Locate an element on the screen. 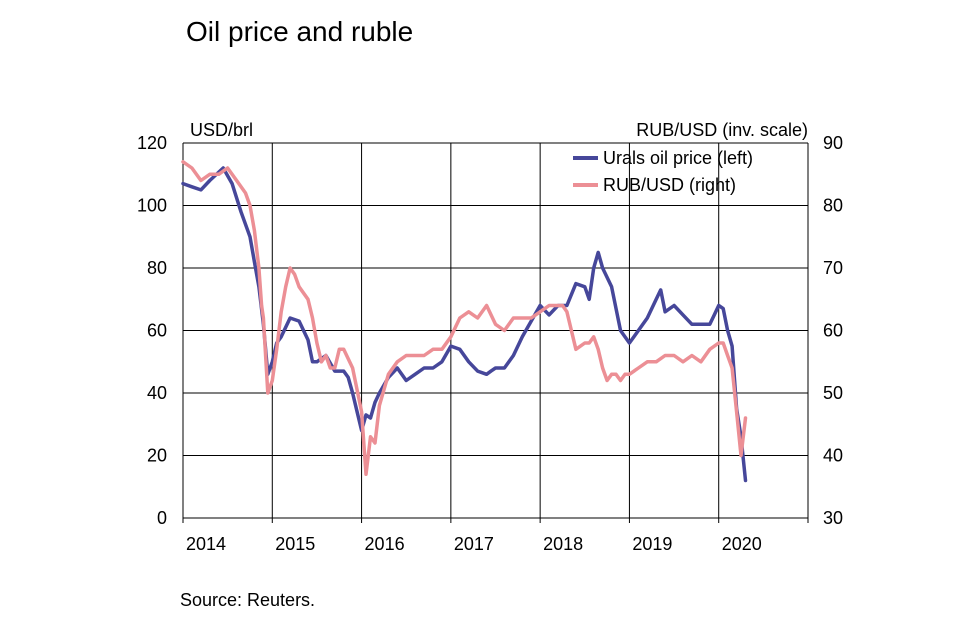 The width and height of the screenshot is (976, 638). left-tick-label: 20 is located at coordinates (157, 456).